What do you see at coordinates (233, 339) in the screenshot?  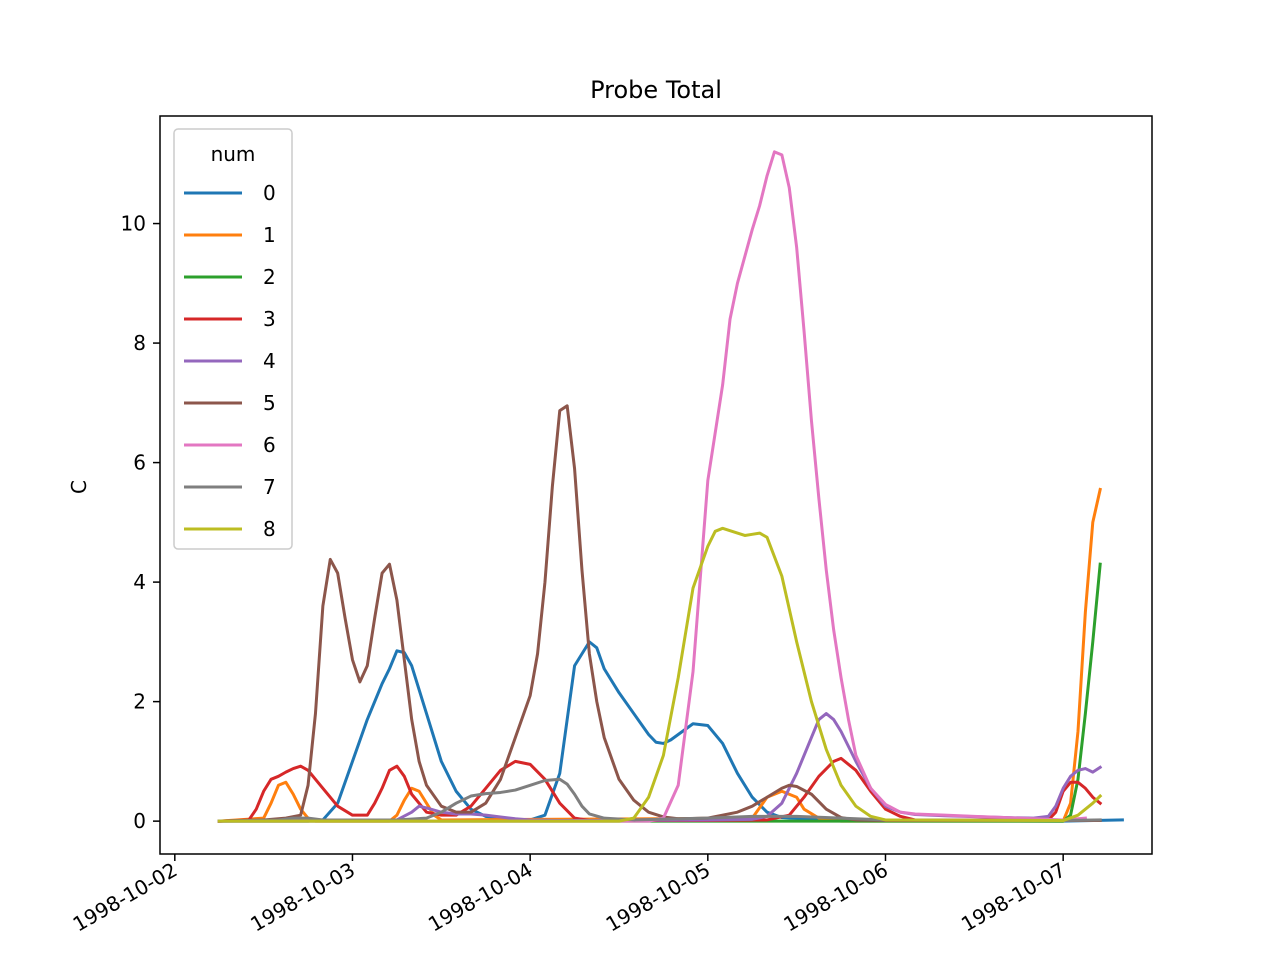 I see `legend: num 0 1 2 3 4 5 6 7 8` at bounding box center [233, 339].